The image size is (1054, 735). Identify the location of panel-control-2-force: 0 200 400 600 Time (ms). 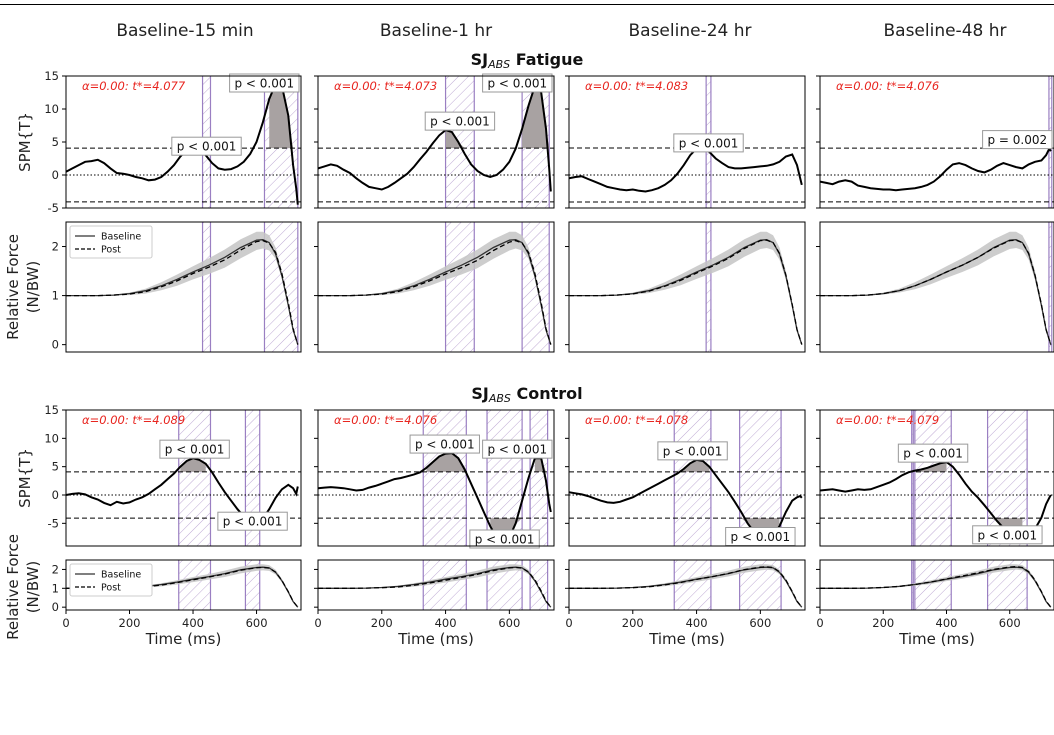
(685, 603).